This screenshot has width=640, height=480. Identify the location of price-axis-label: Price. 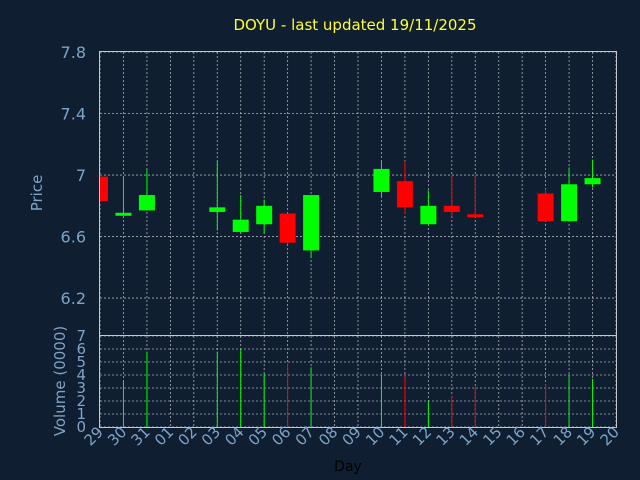
(37, 193).